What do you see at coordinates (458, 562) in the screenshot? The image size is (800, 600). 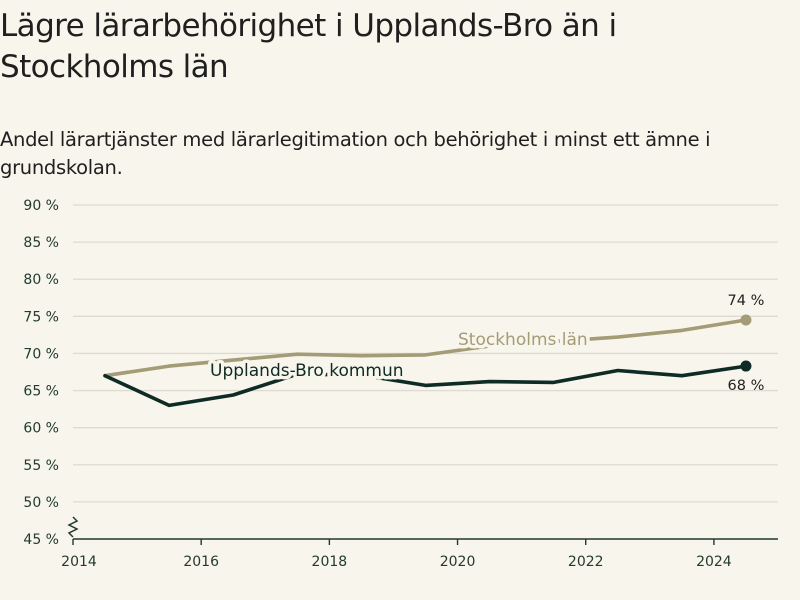 I see `x-tick-label: 2020` at bounding box center [458, 562].